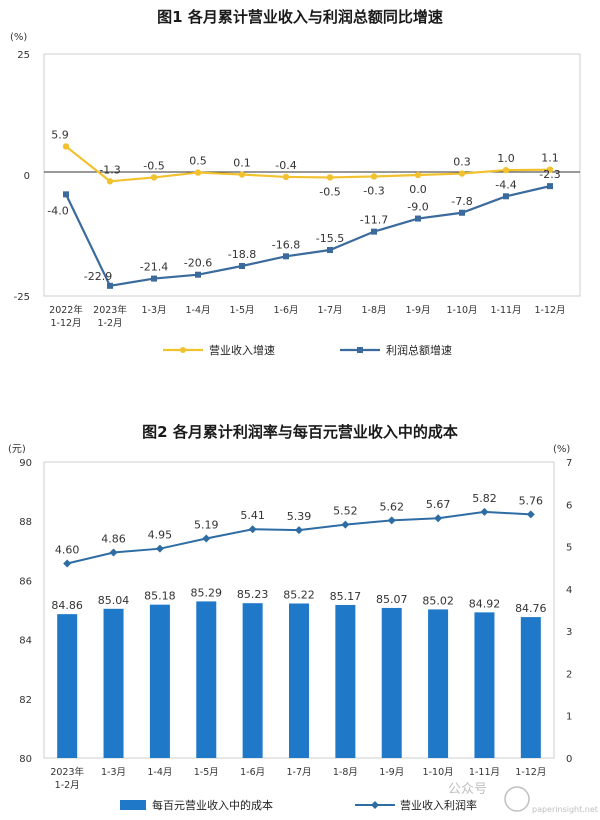  What do you see at coordinates (65, 323) in the screenshot?
I see `chart1-x-tick-label: 1-12月` at bounding box center [65, 323].